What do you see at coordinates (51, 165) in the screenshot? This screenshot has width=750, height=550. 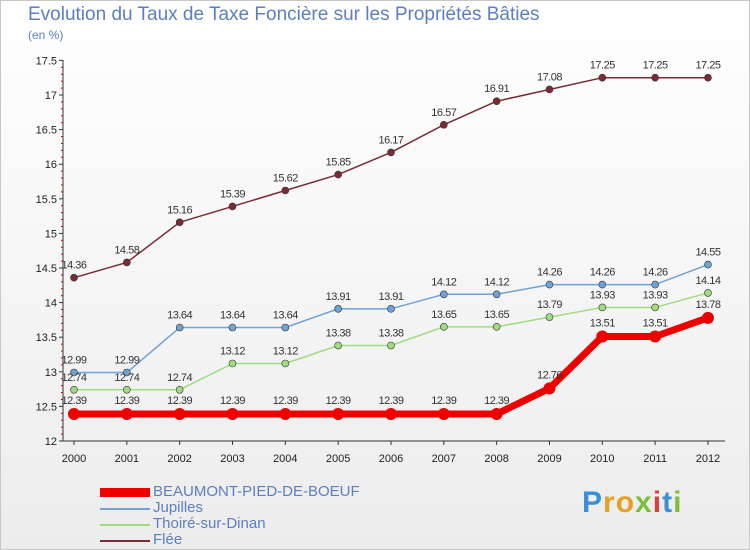 I see `y-tick-label: 16` at bounding box center [51, 165].